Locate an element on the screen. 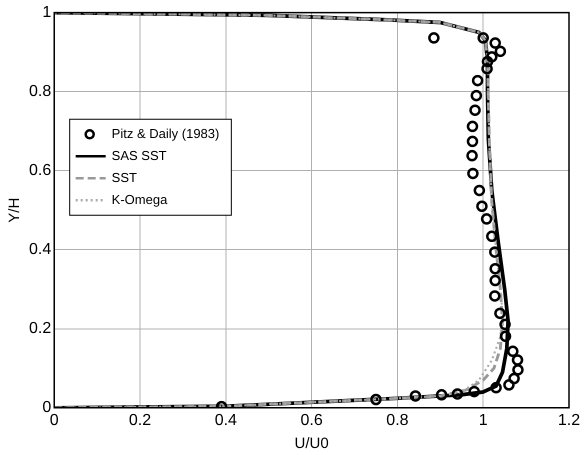  x-tick-label: 0.6 is located at coordinates (311, 420).